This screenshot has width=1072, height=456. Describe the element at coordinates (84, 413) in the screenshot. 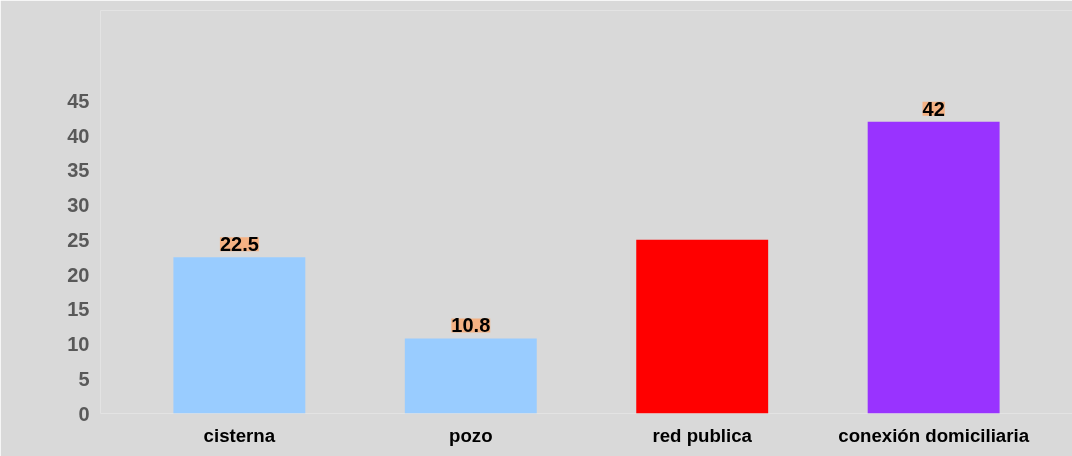

I see `y-tick-label: 0` at that location.